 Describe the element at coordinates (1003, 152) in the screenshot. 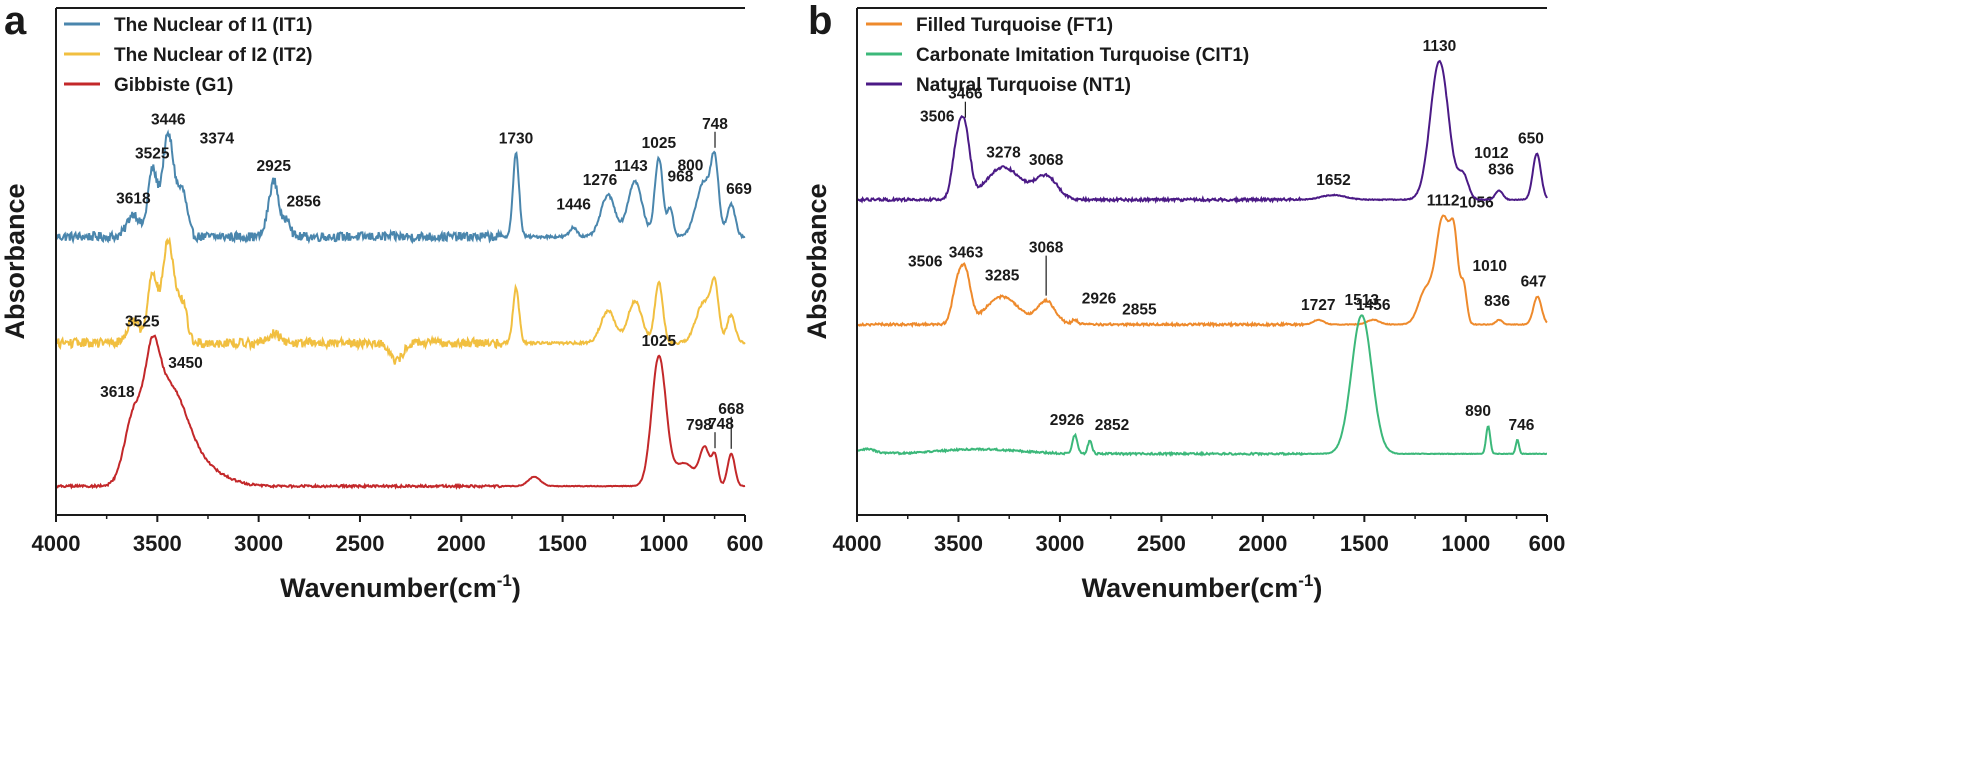

I see `peak-label: 3278` at that location.